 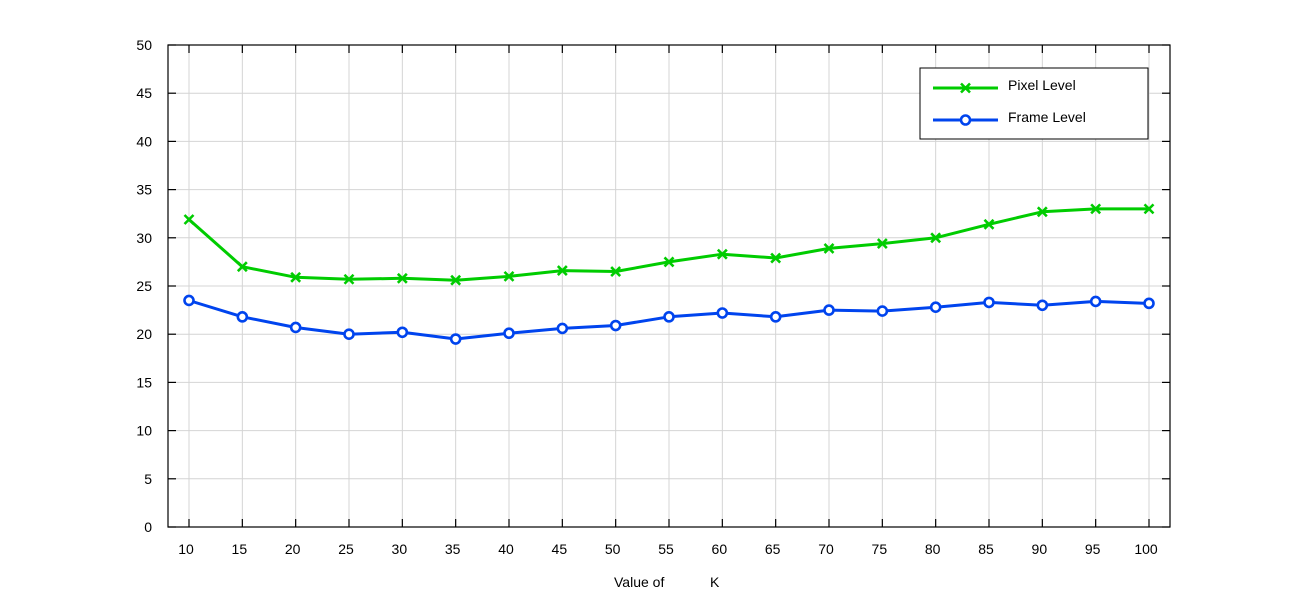 I want to click on x-tick-label: 65, so click(x=773, y=549).